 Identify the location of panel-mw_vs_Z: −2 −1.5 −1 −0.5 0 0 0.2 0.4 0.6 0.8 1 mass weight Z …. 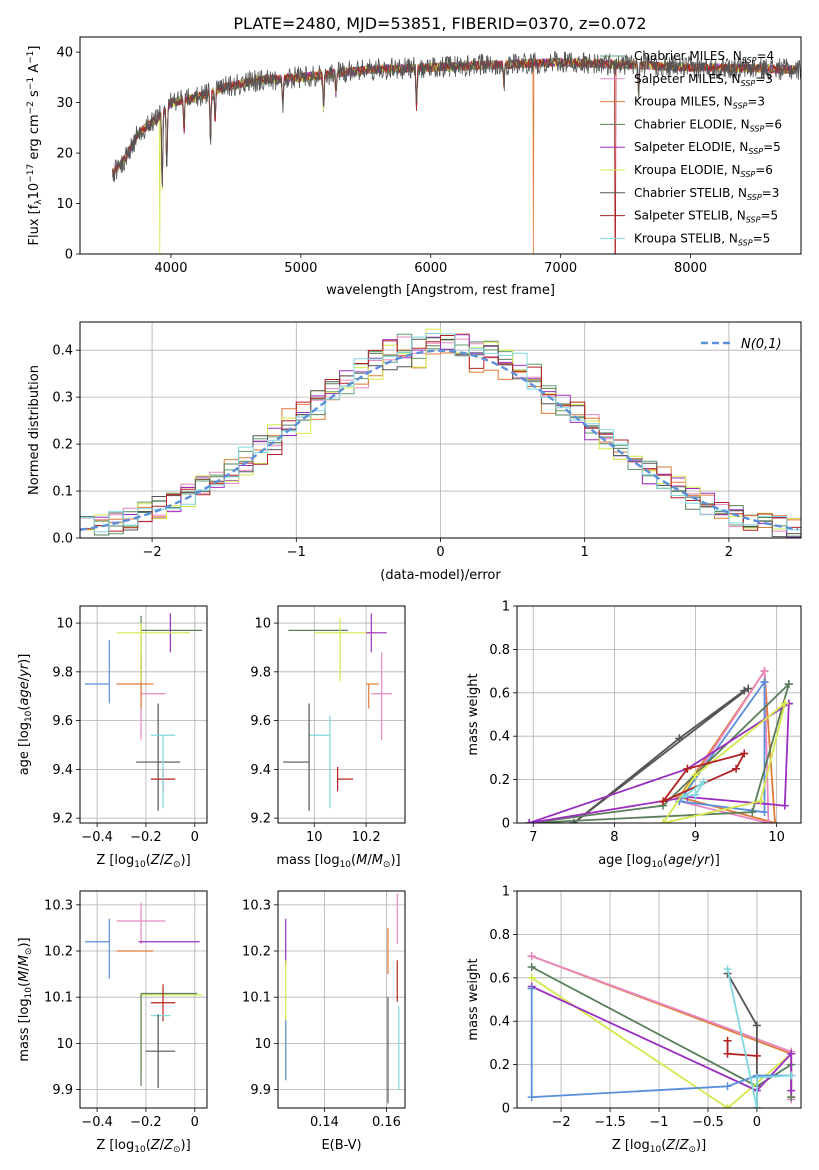
(634, 1020).